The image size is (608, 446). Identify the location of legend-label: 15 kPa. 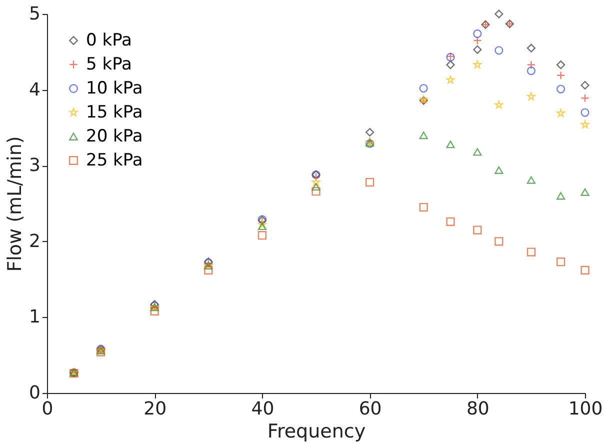
(114, 112).